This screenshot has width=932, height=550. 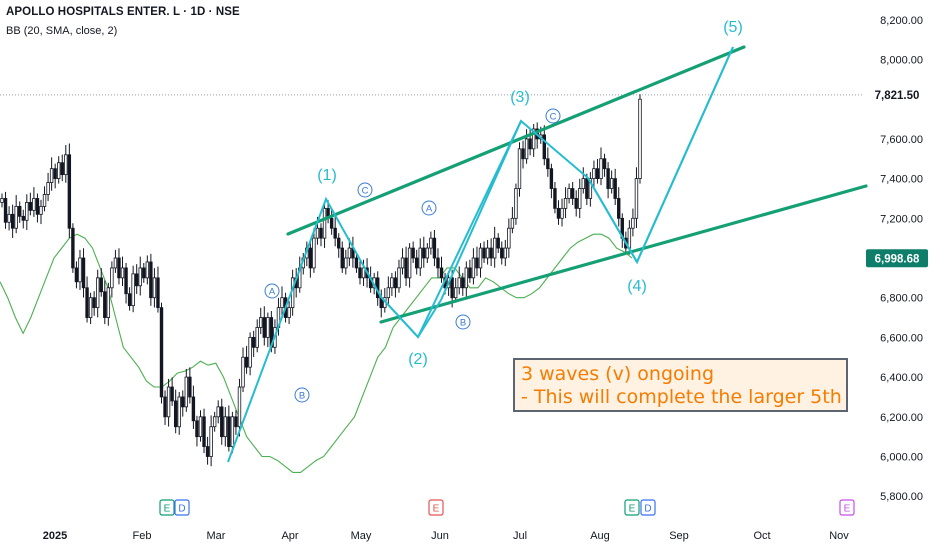 I want to click on wave-label-minor: A, so click(x=429, y=208).